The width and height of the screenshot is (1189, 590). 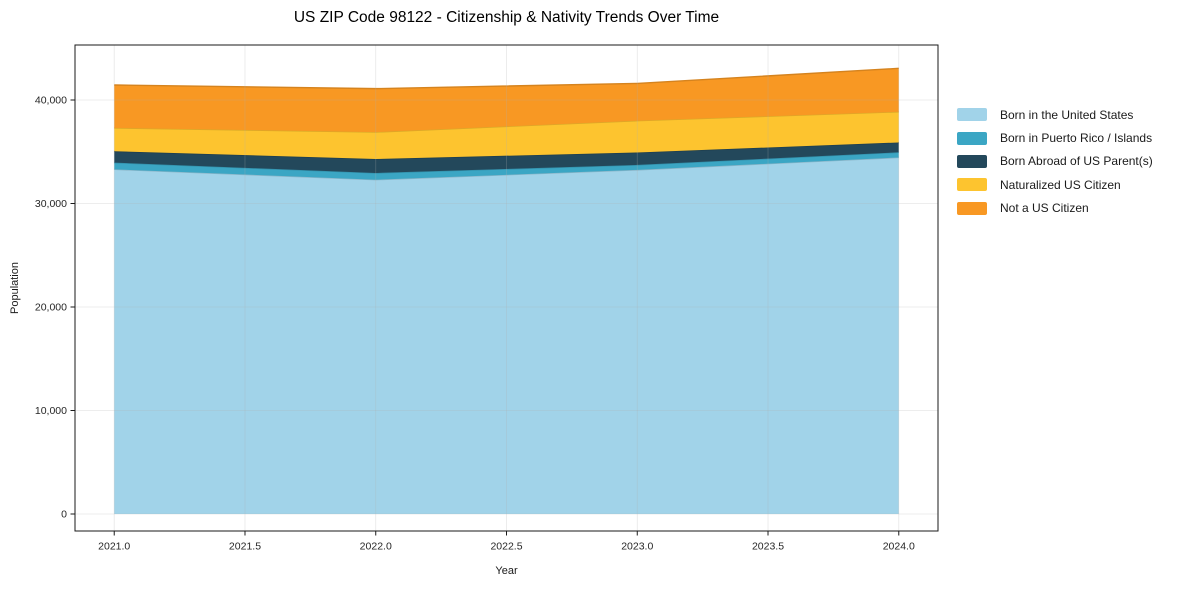 I want to click on y-tick-label: 0, so click(x=64, y=515).